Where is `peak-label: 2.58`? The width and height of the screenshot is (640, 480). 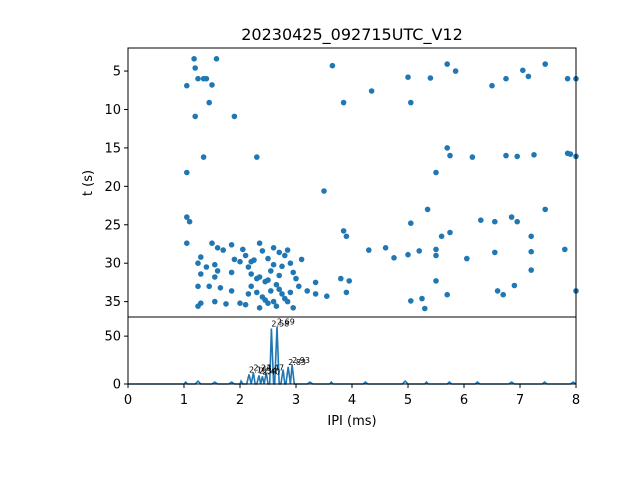
peak-label: 2.58 is located at coordinates (280, 324).